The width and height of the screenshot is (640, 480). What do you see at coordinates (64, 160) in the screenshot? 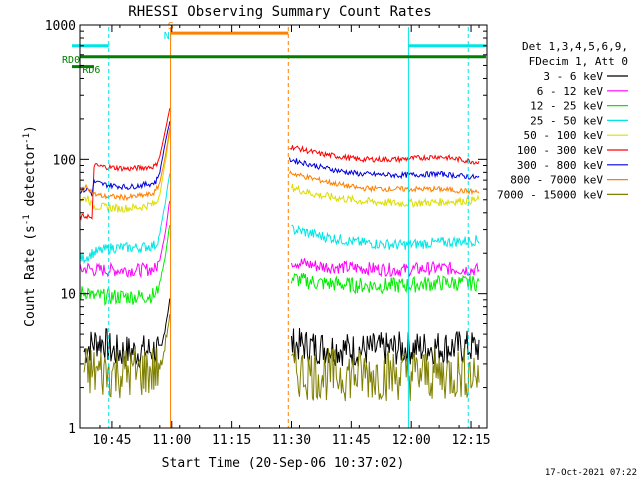
I see `y-tick-label: 100` at bounding box center [64, 160].